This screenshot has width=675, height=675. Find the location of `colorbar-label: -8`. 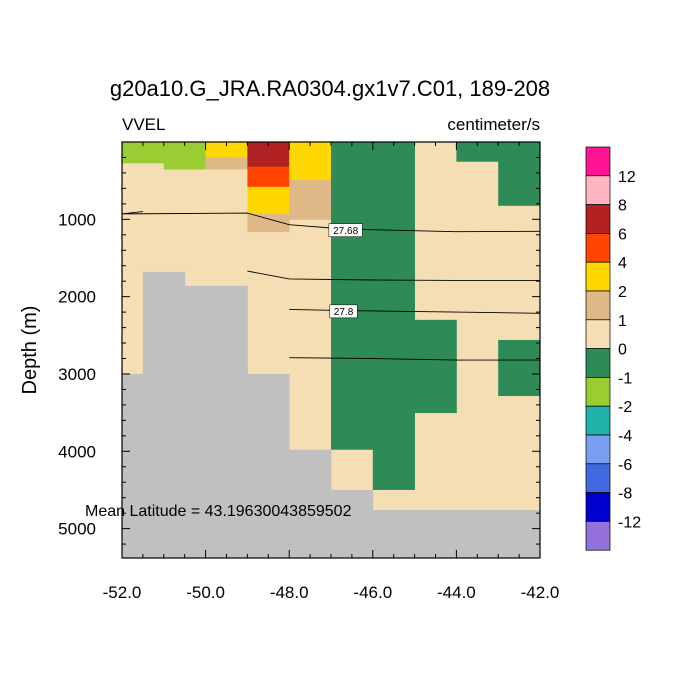

colorbar-label: -8 is located at coordinates (625, 494).